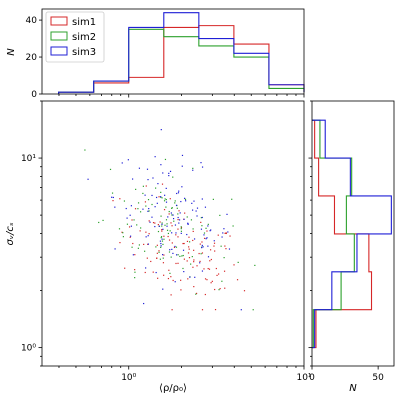 This screenshot has width=407, height=407. What do you see at coordinates (59, 36) in the screenshot?
I see `legend-swatch-sim2` at bounding box center [59, 36].